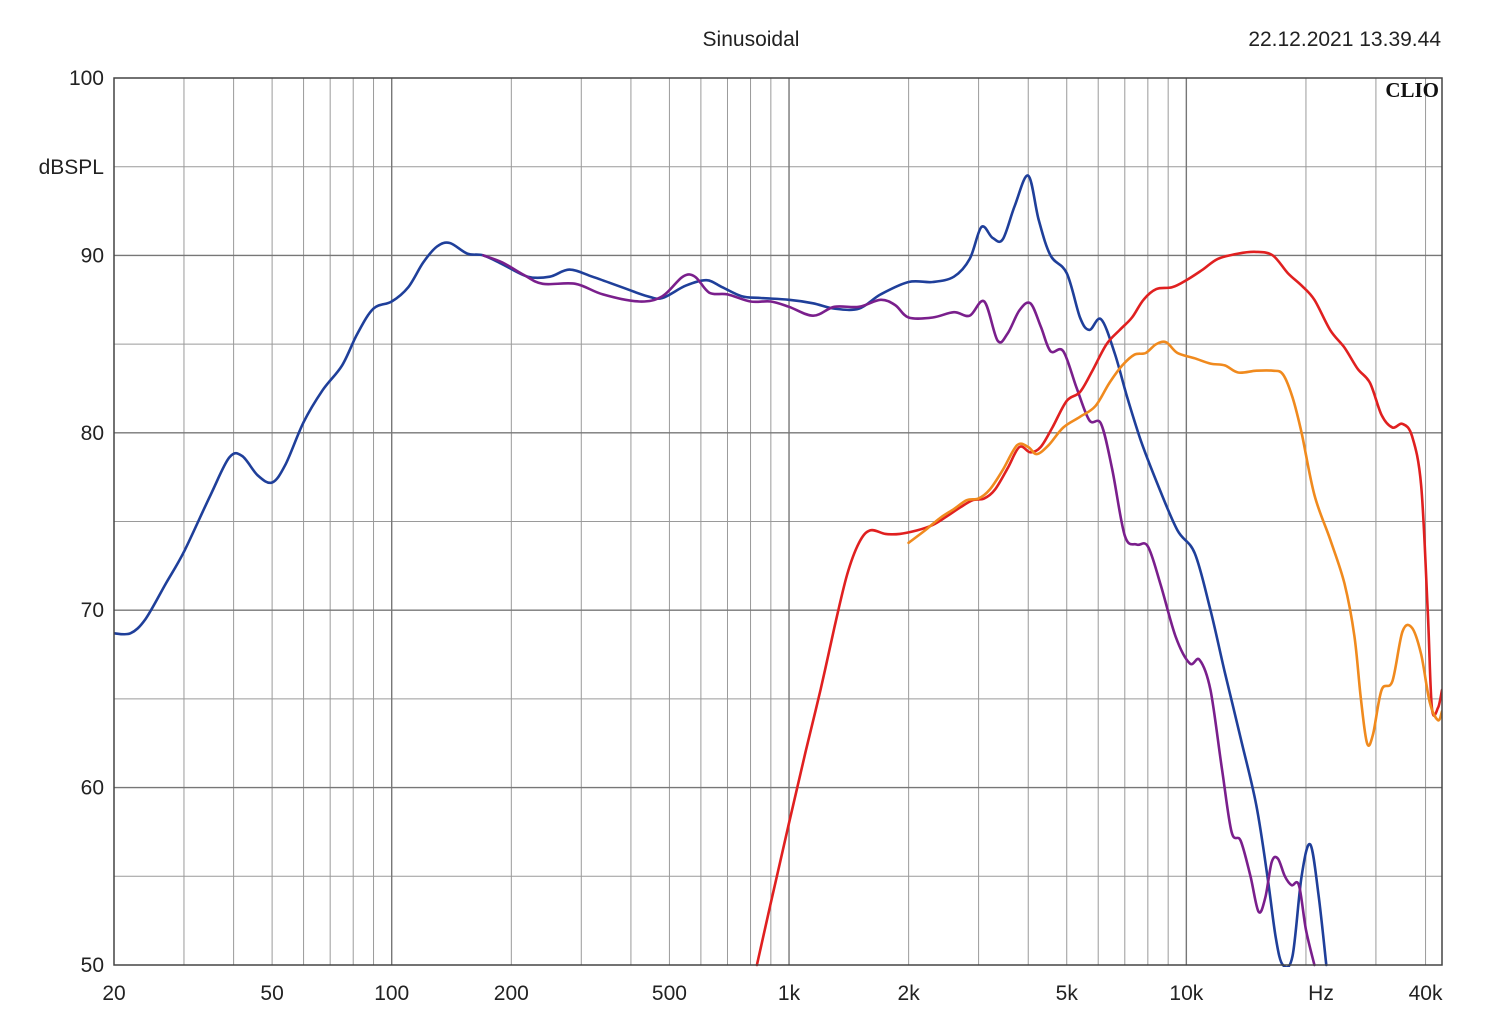 The image size is (1500, 1028). I want to click on y-tick-label: 50, so click(92, 965).